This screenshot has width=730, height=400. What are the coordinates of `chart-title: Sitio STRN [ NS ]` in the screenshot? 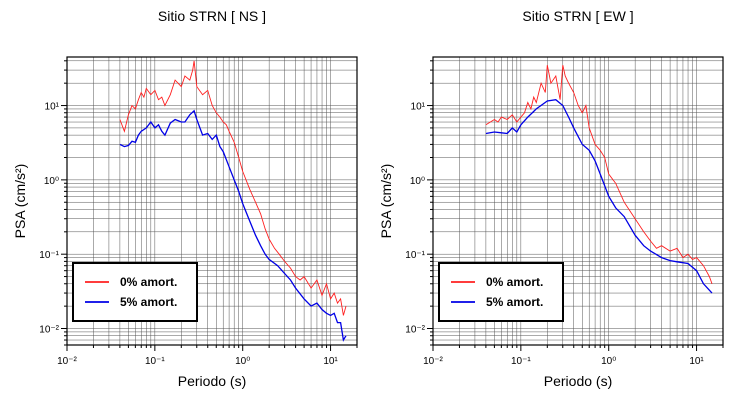 It's located at (212, 16).